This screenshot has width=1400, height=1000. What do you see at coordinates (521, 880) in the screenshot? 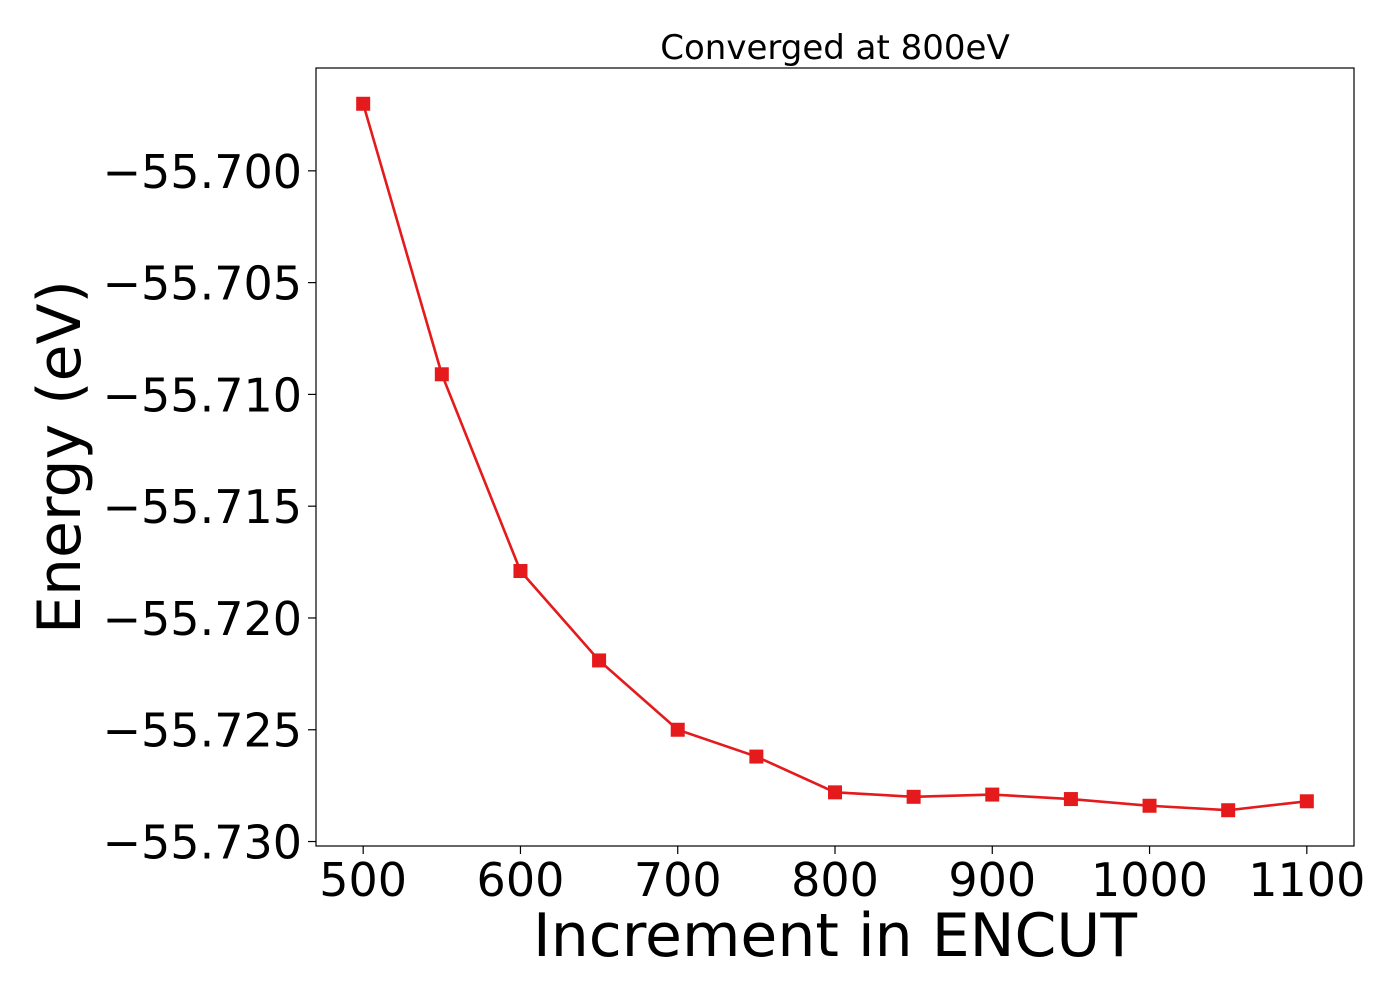
I see `x-tick-label: 600` at bounding box center [521, 880].